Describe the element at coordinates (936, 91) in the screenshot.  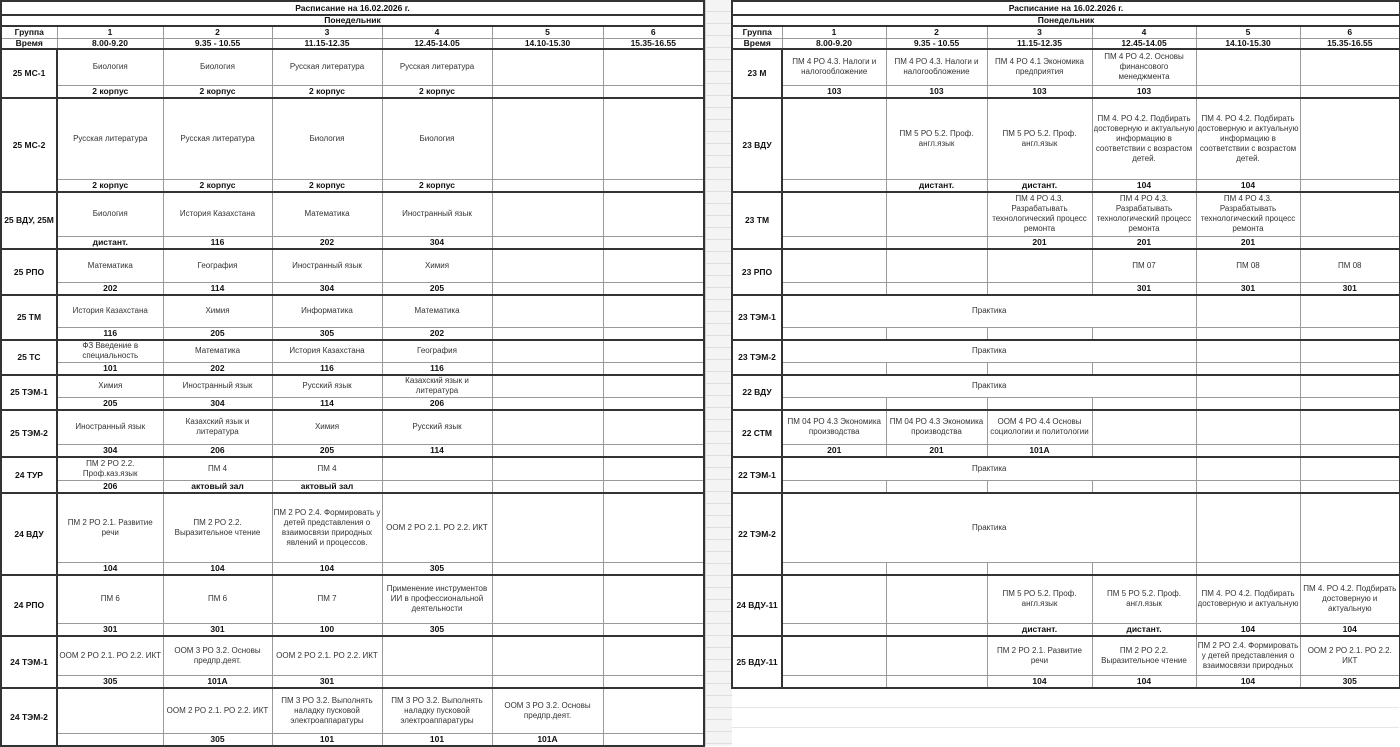
I see `room-cell: 103` at that location.